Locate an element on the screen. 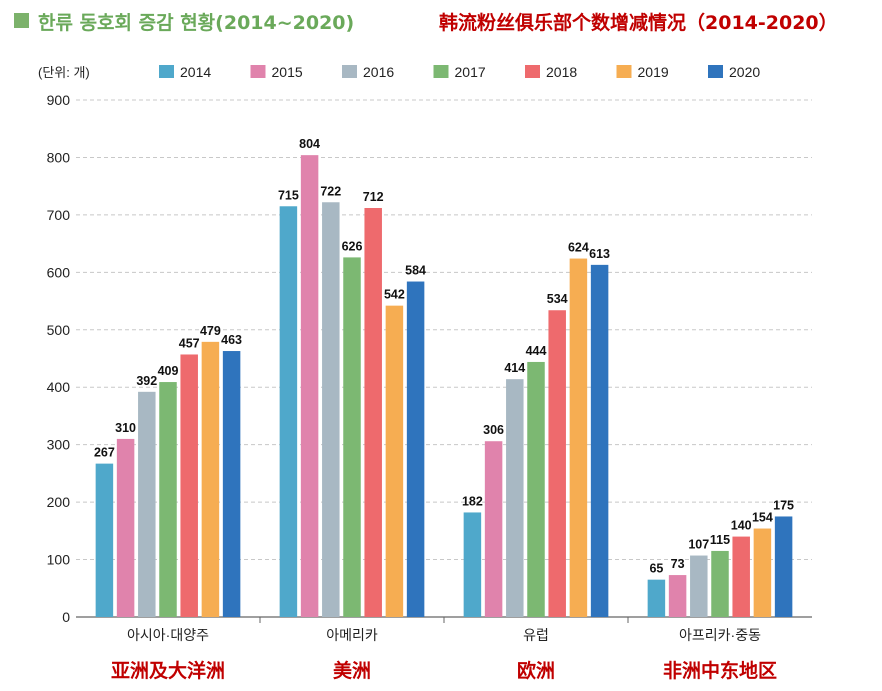 The width and height of the screenshot is (882, 691). y-tick-label: 400 is located at coordinates (59, 387).